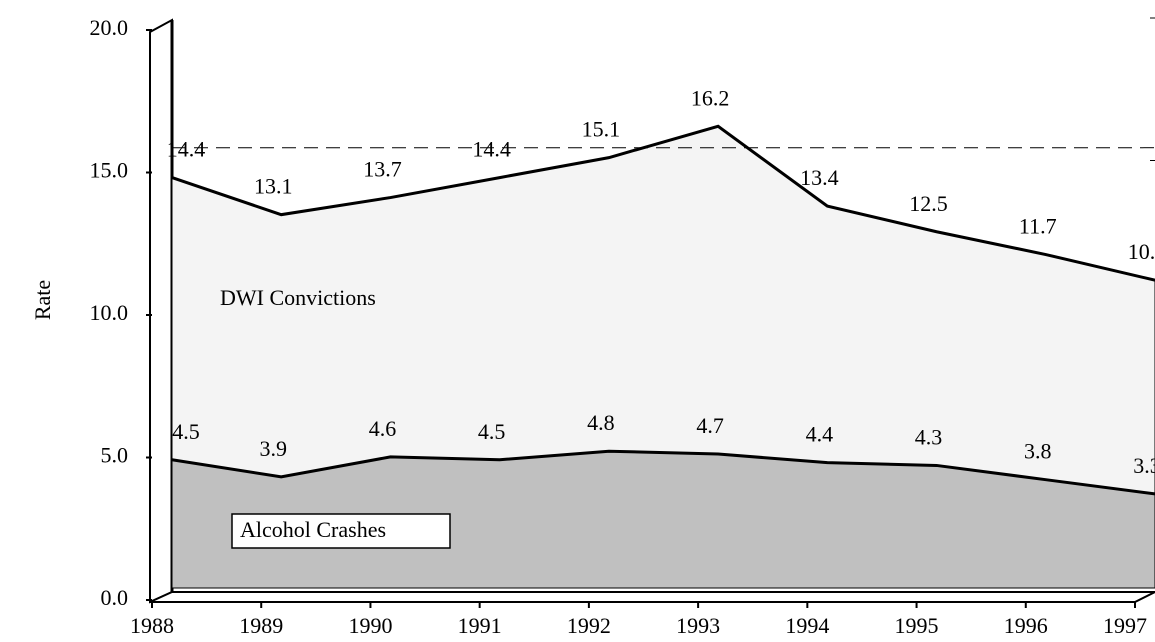 The image size is (1155, 642). I want to click on data-label: 10.8, so click(1141, 251).